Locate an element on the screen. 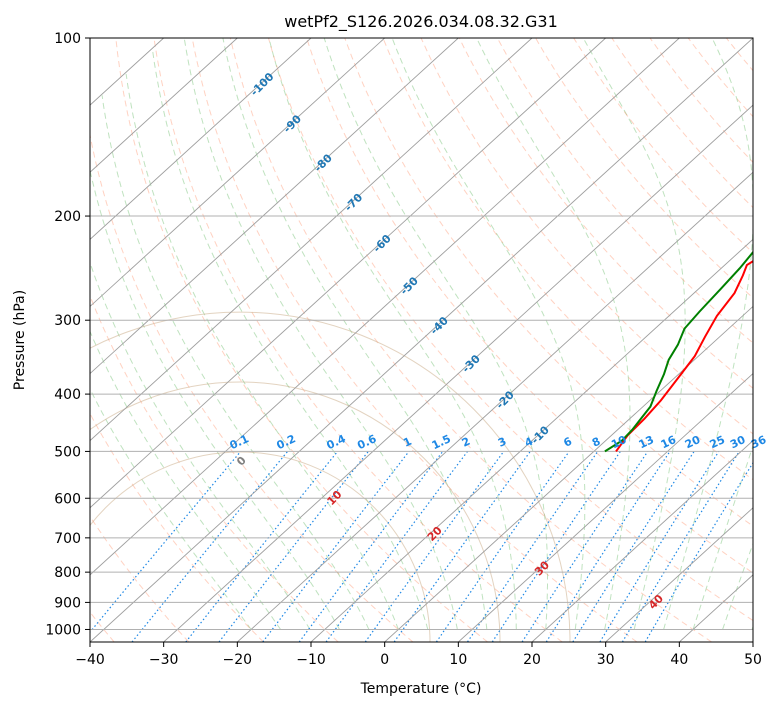 Image resolution: width=775 pixels, height=708 pixels. x-tick-label: −20 is located at coordinates (238, 660).